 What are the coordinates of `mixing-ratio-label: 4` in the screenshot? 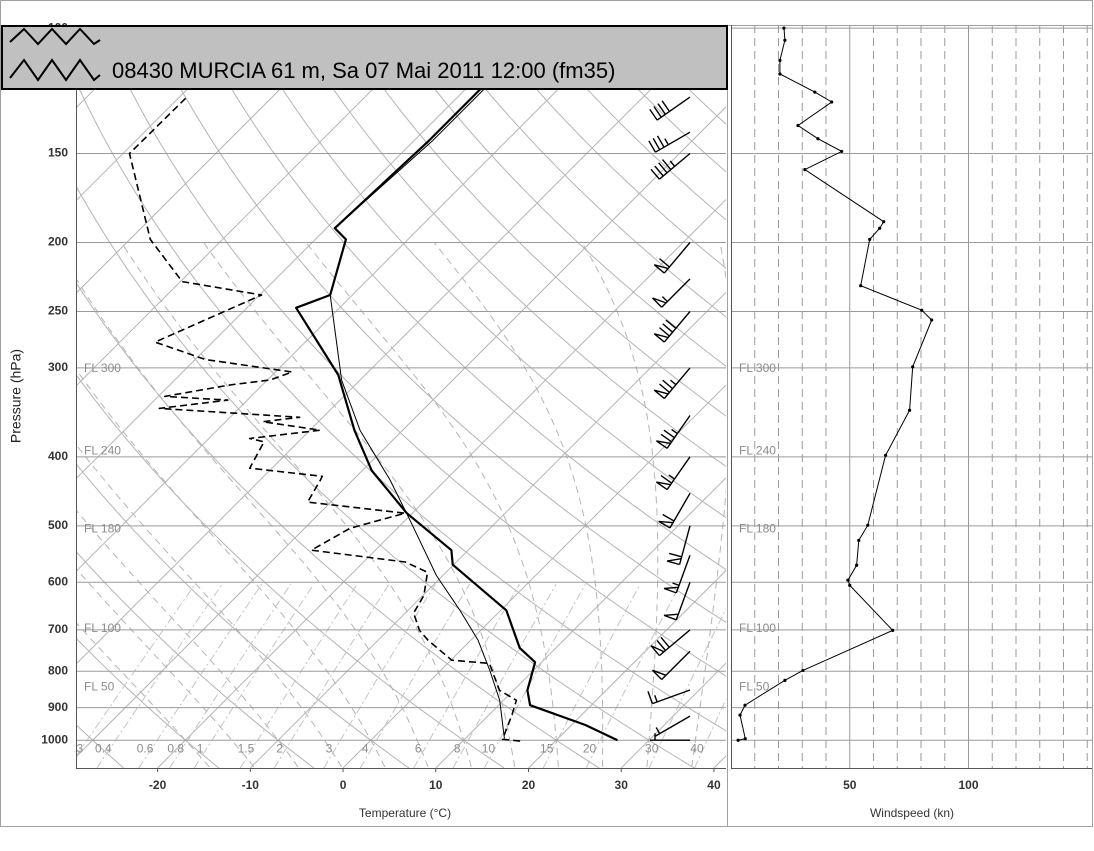 It's located at (365, 749).